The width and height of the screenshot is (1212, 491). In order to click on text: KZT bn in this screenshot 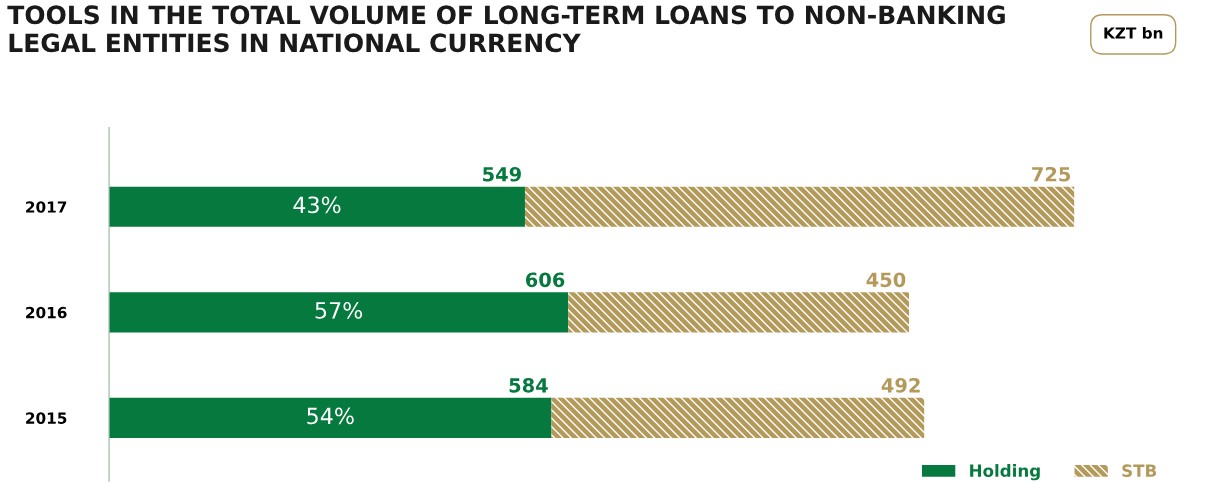, I will do `click(1133, 32)`.